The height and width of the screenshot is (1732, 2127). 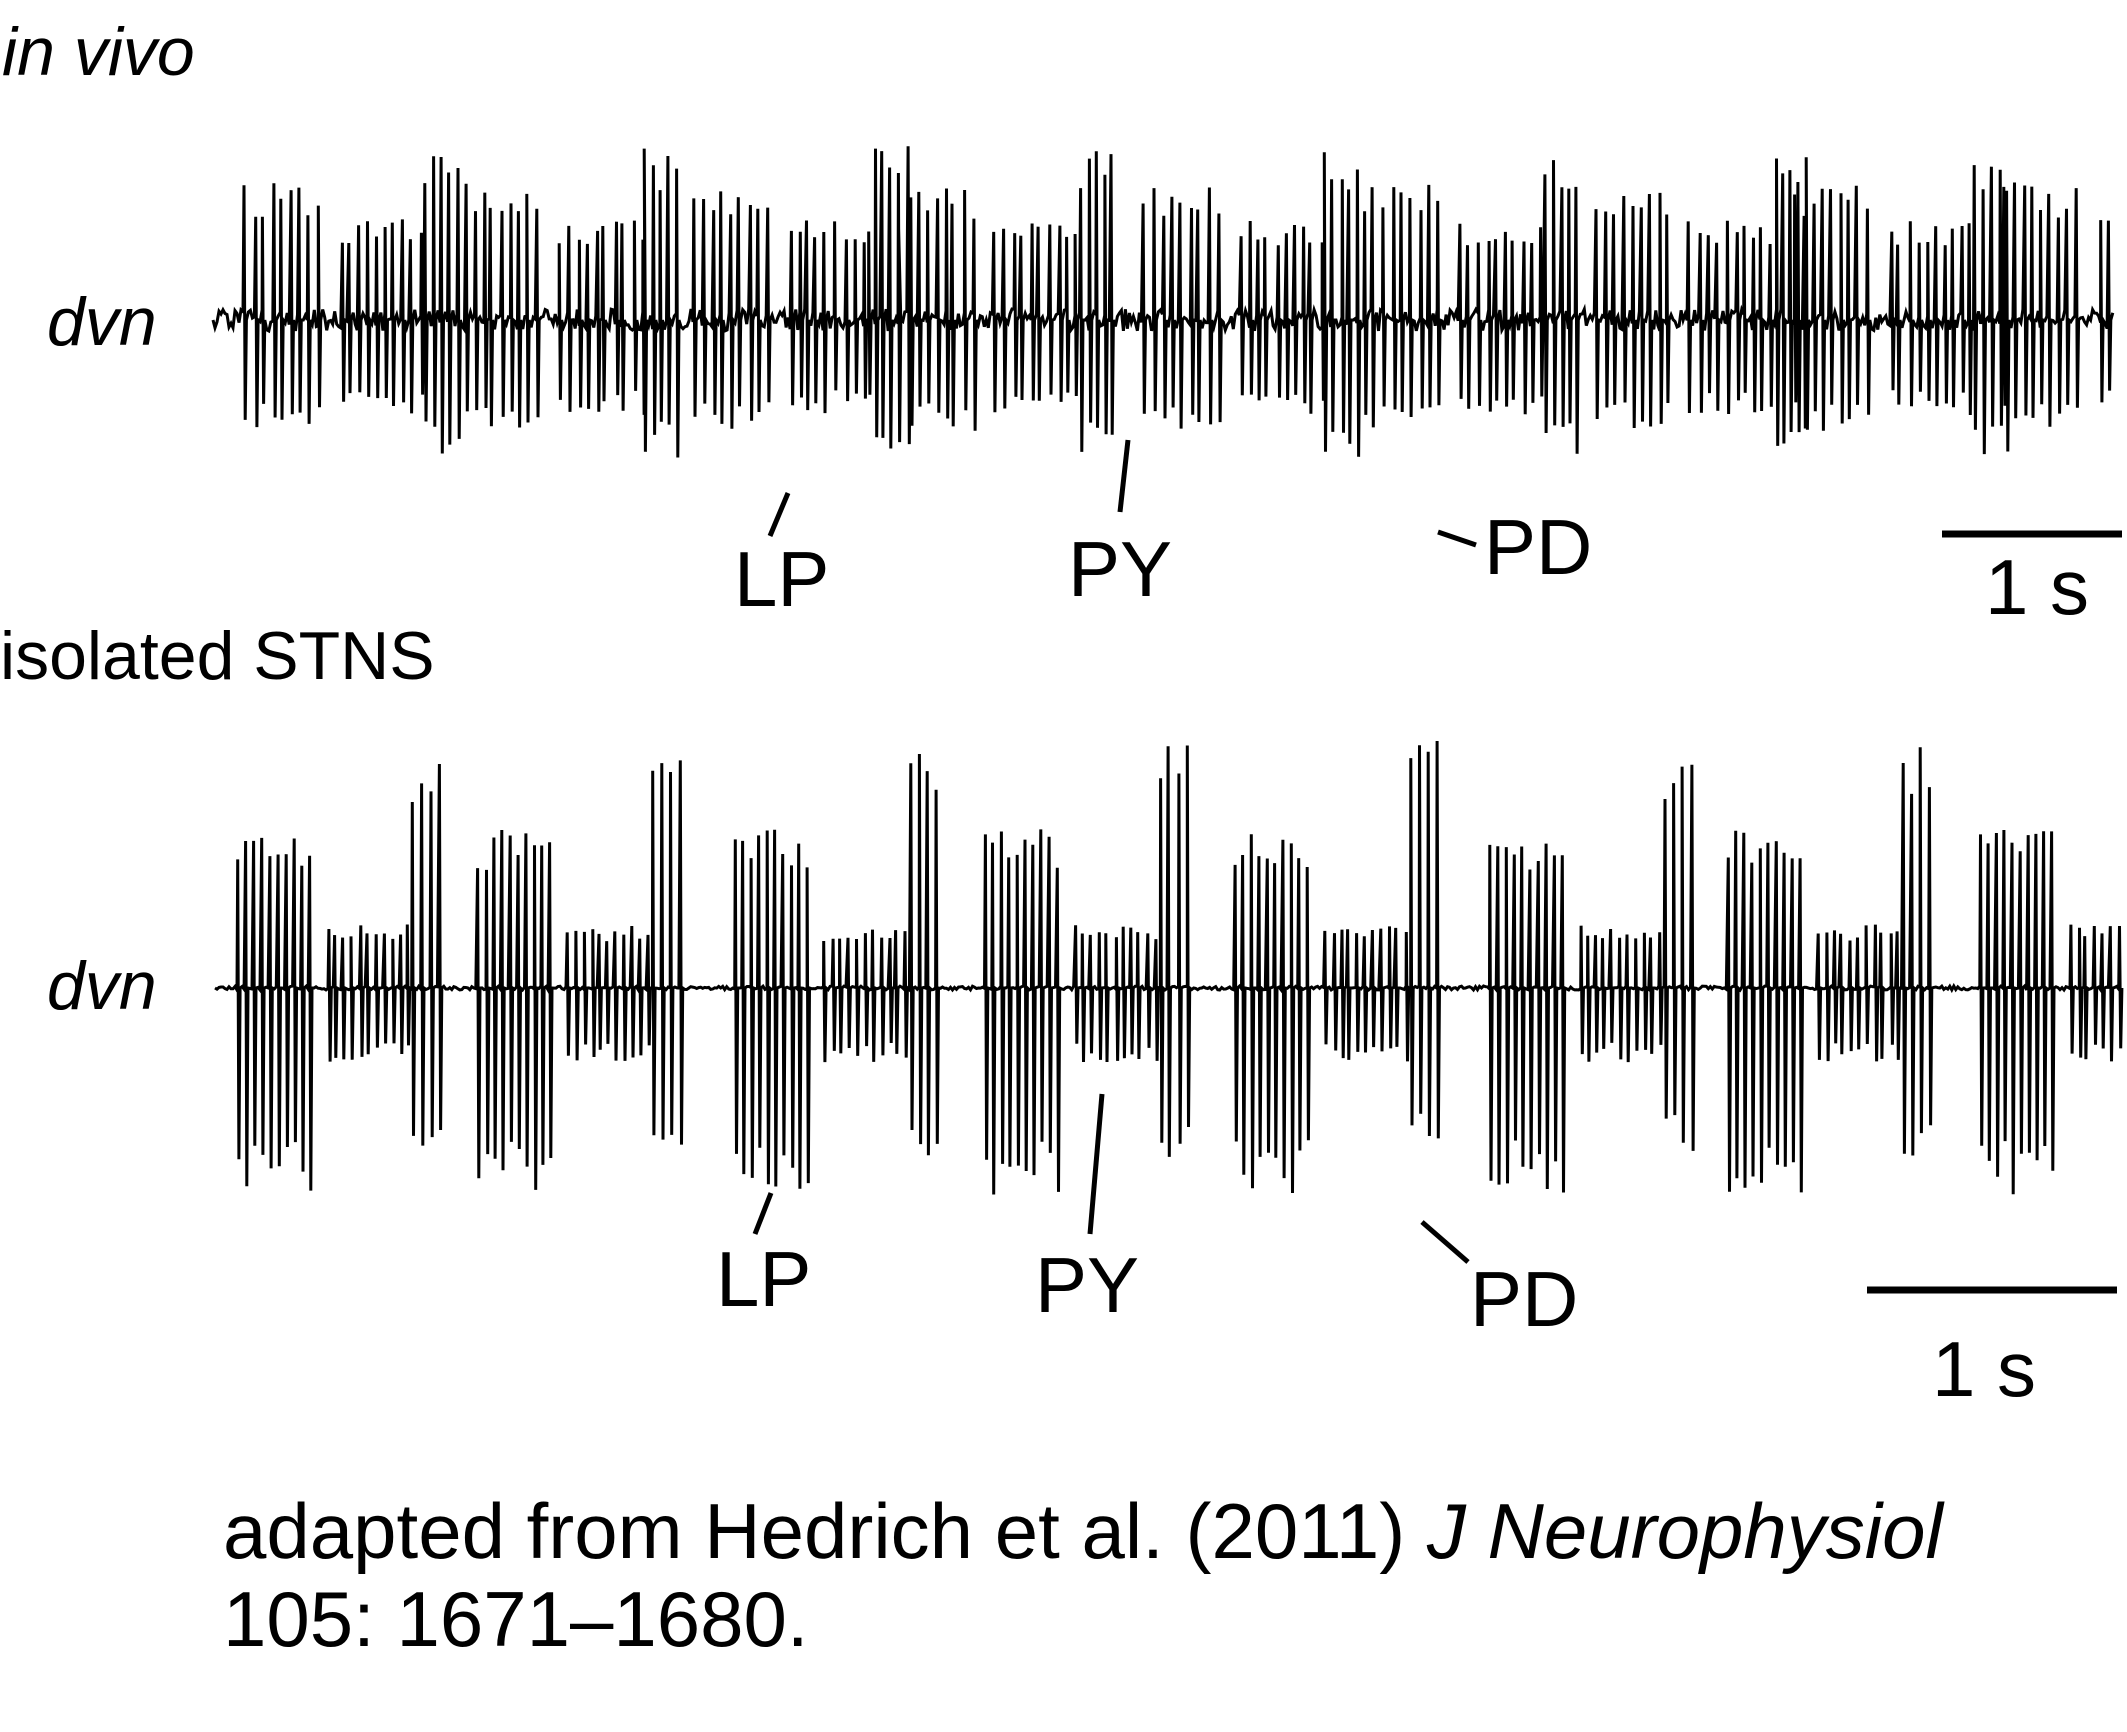 I want to click on scale-label-top: 1 s, so click(x=2037, y=587).